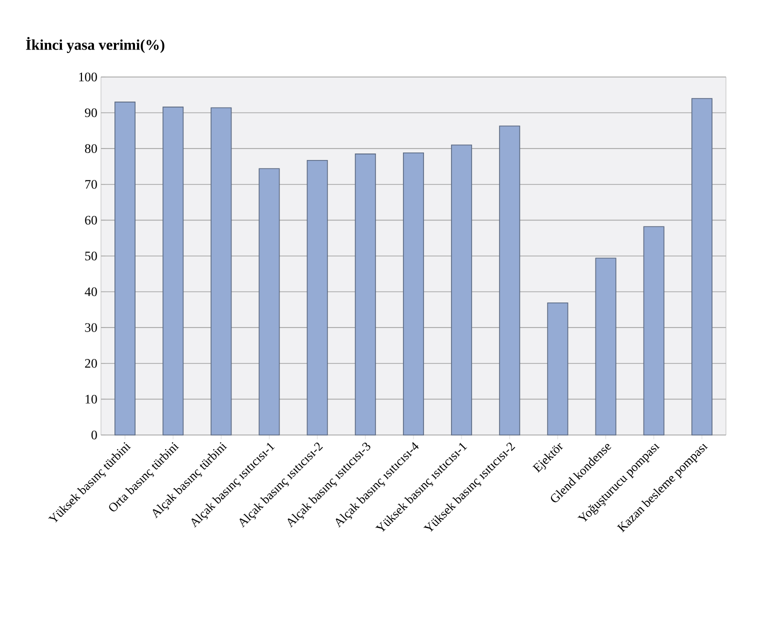  What do you see at coordinates (95, 44) in the screenshot?
I see `chart-title: İkinci yasa verimi(%)` at bounding box center [95, 44].